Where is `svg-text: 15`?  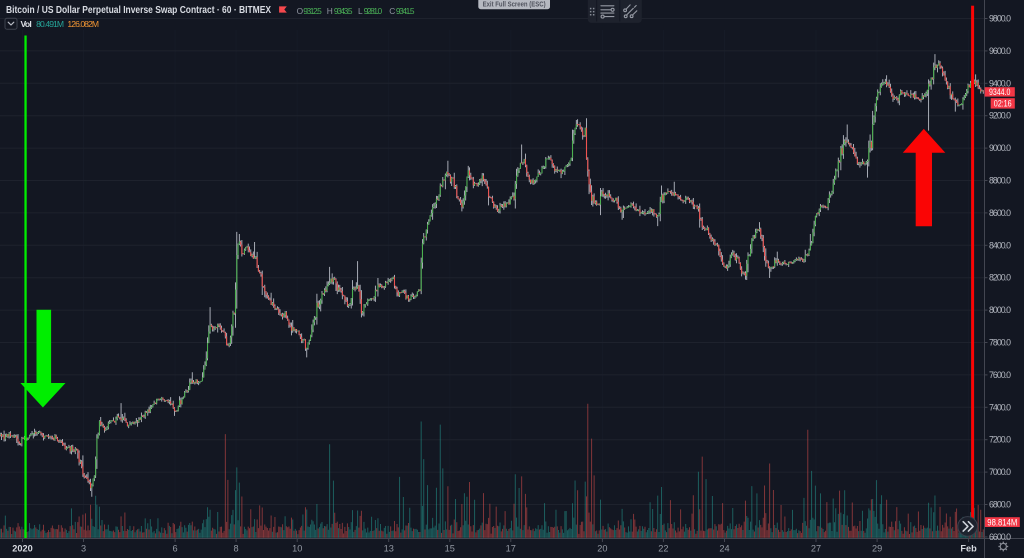 svg-text: 15 is located at coordinates (450, 549).